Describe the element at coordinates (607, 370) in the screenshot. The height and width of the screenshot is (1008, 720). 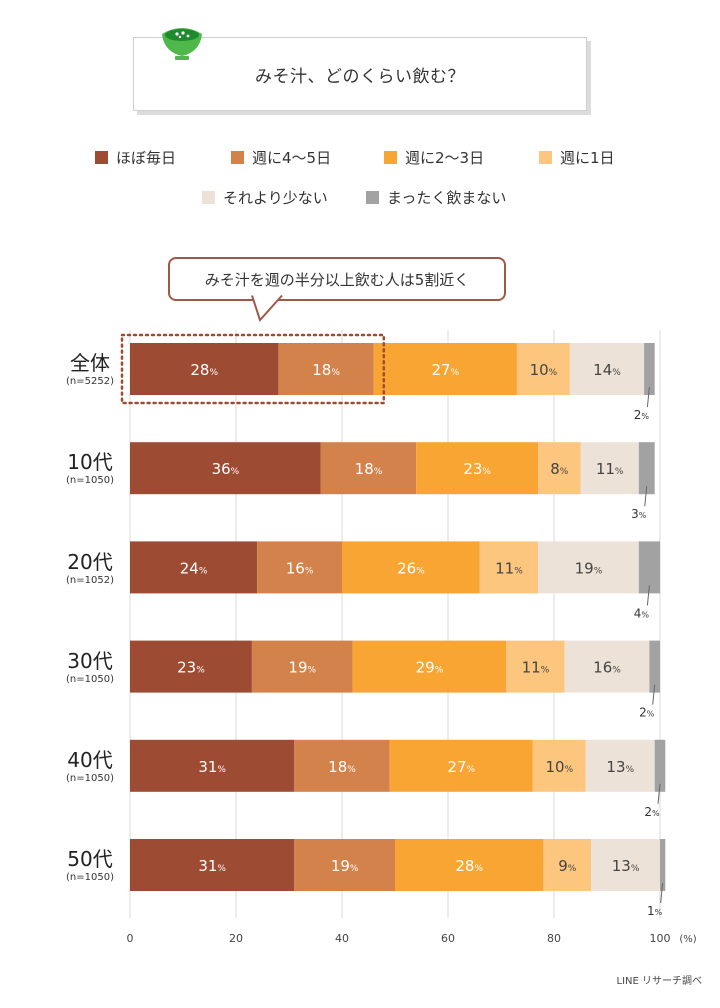
I see `bar-value-label: 14%` at that location.